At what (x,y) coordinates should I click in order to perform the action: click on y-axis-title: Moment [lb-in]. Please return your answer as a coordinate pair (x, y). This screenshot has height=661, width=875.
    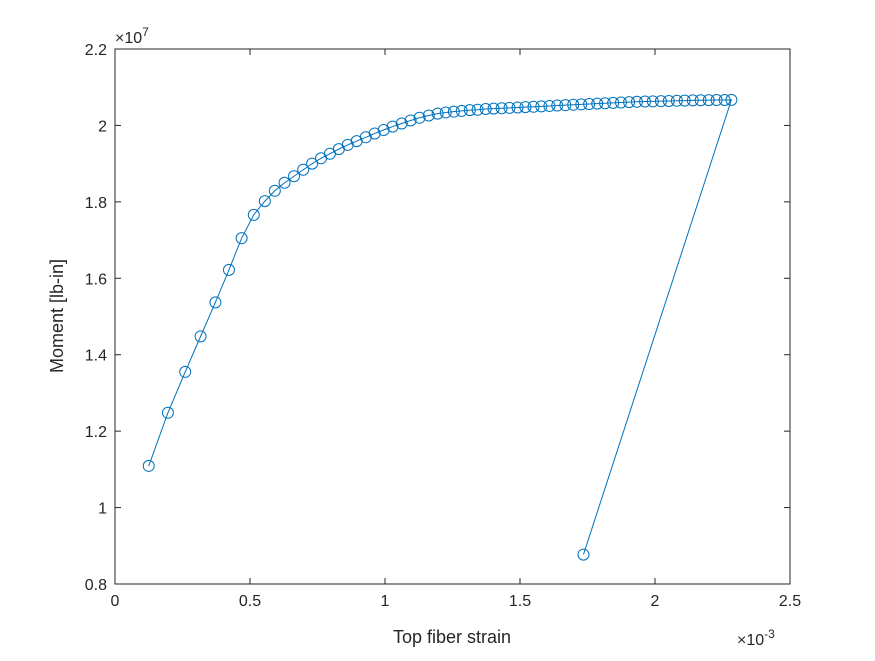
    Looking at the image, I should click on (57, 316).